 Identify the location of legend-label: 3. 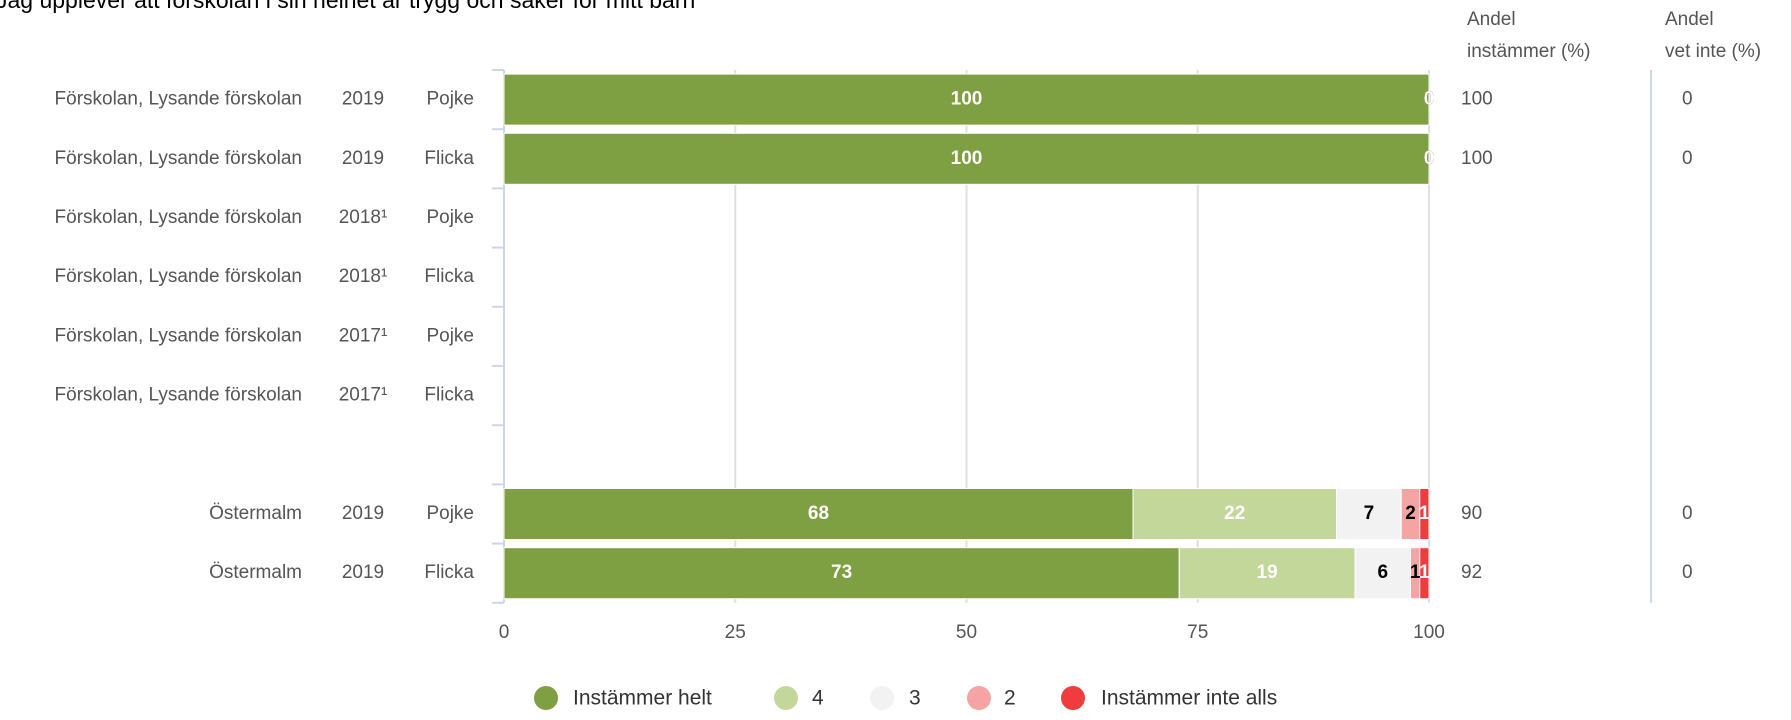
(915, 698).